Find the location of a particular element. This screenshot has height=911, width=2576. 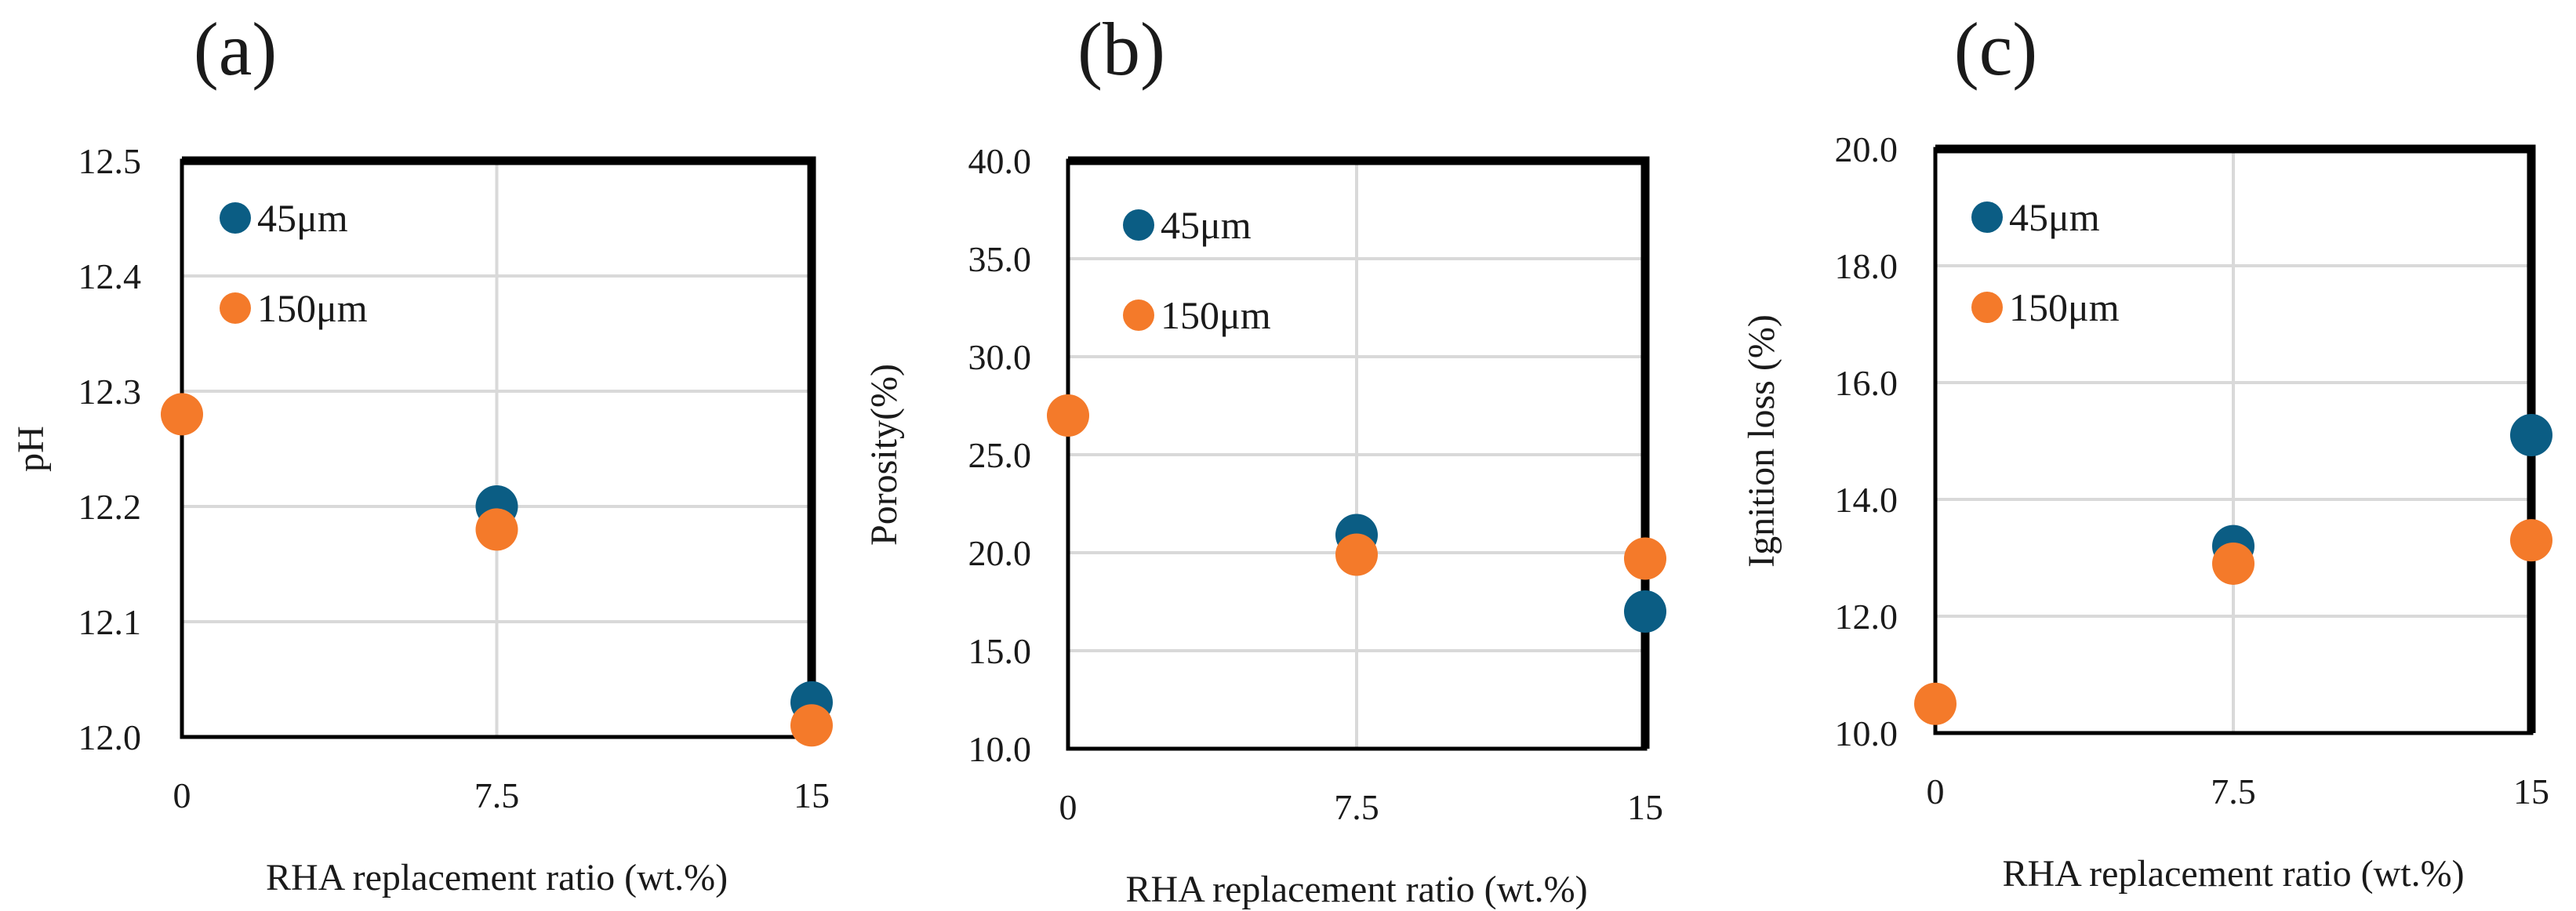

y-tick-label: 12.1 is located at coordinates (110, 622).